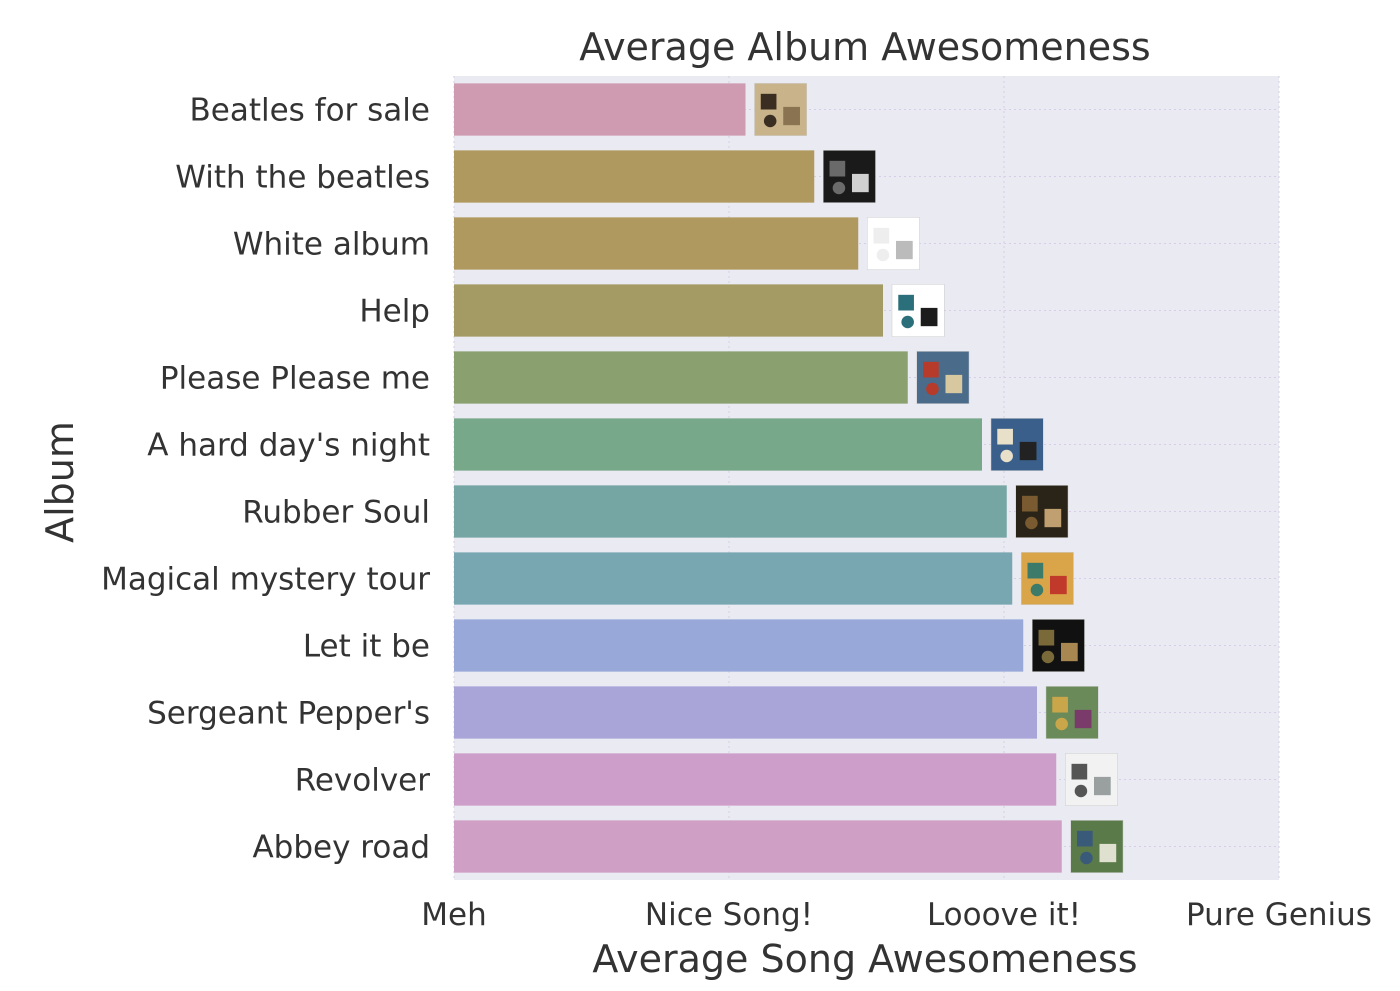 Image resolution: width=1400 pixels, height=991 pixels. What do you see at coordinates (864, 47) in the screenshot?
I see `chart-title: Average Album Awesomeness` at bounding box center [864, 47].